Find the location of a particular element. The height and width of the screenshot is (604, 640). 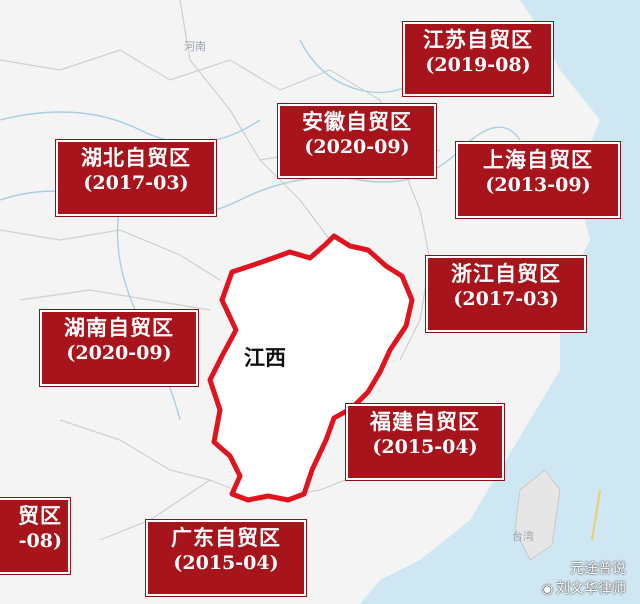

zone-hubei: 湖北自贸区 (2017-03) is located at coordinates (136, 178).